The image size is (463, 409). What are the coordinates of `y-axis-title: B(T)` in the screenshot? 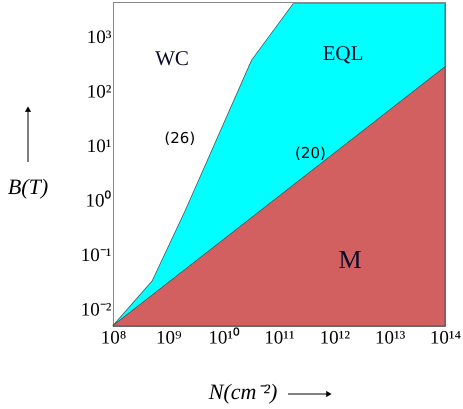 It's located at (28, 186).